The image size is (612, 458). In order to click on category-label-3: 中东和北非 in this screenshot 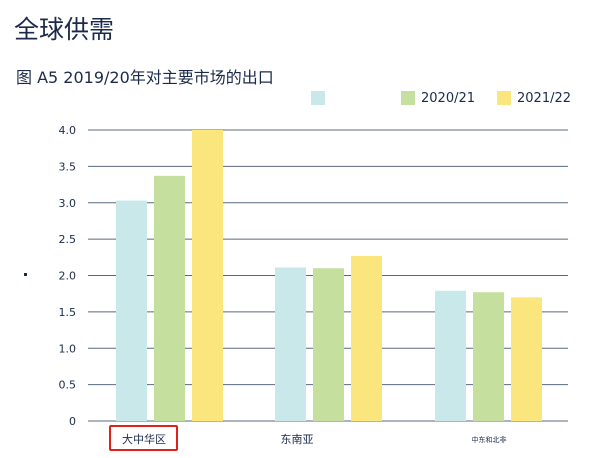, I will do `click(489, 440)`.